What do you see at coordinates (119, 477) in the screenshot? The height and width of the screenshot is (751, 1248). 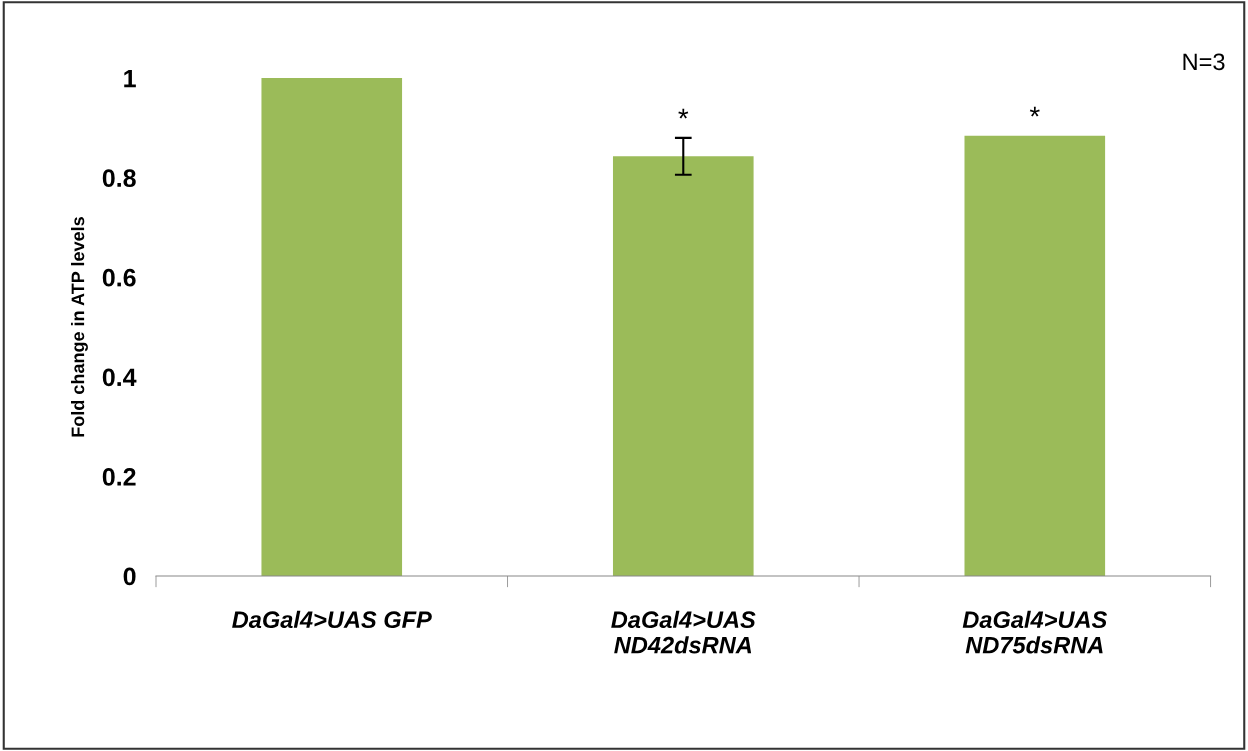 I see `y-tick-label: 0.2` at bounding box center [119, 477].